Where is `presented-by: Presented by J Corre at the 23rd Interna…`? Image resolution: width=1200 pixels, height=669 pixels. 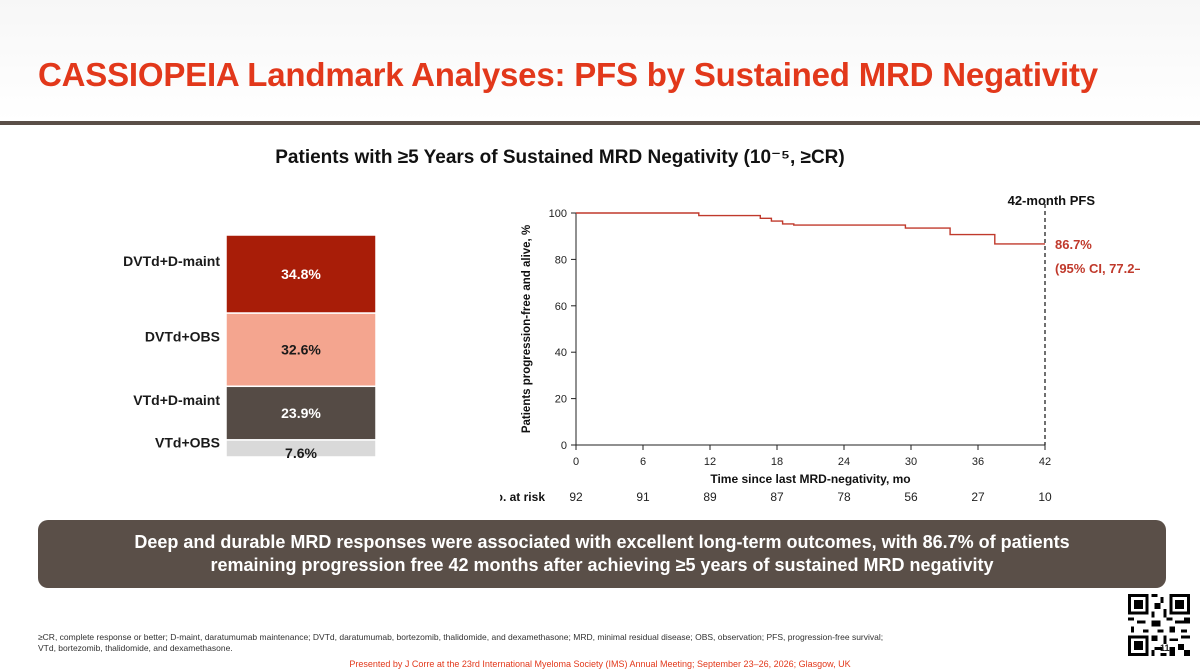
presented-by: Presented by J Corre at the 23rd Interna… is located at coordinates (600, 664).